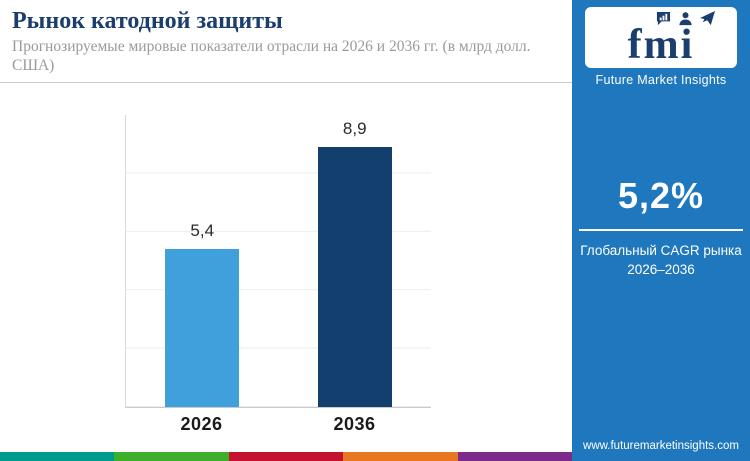 The image size is (750, 461). Describe the element at coordinates (202, 328) in the screenshot. I see `bar-2026` at that location.